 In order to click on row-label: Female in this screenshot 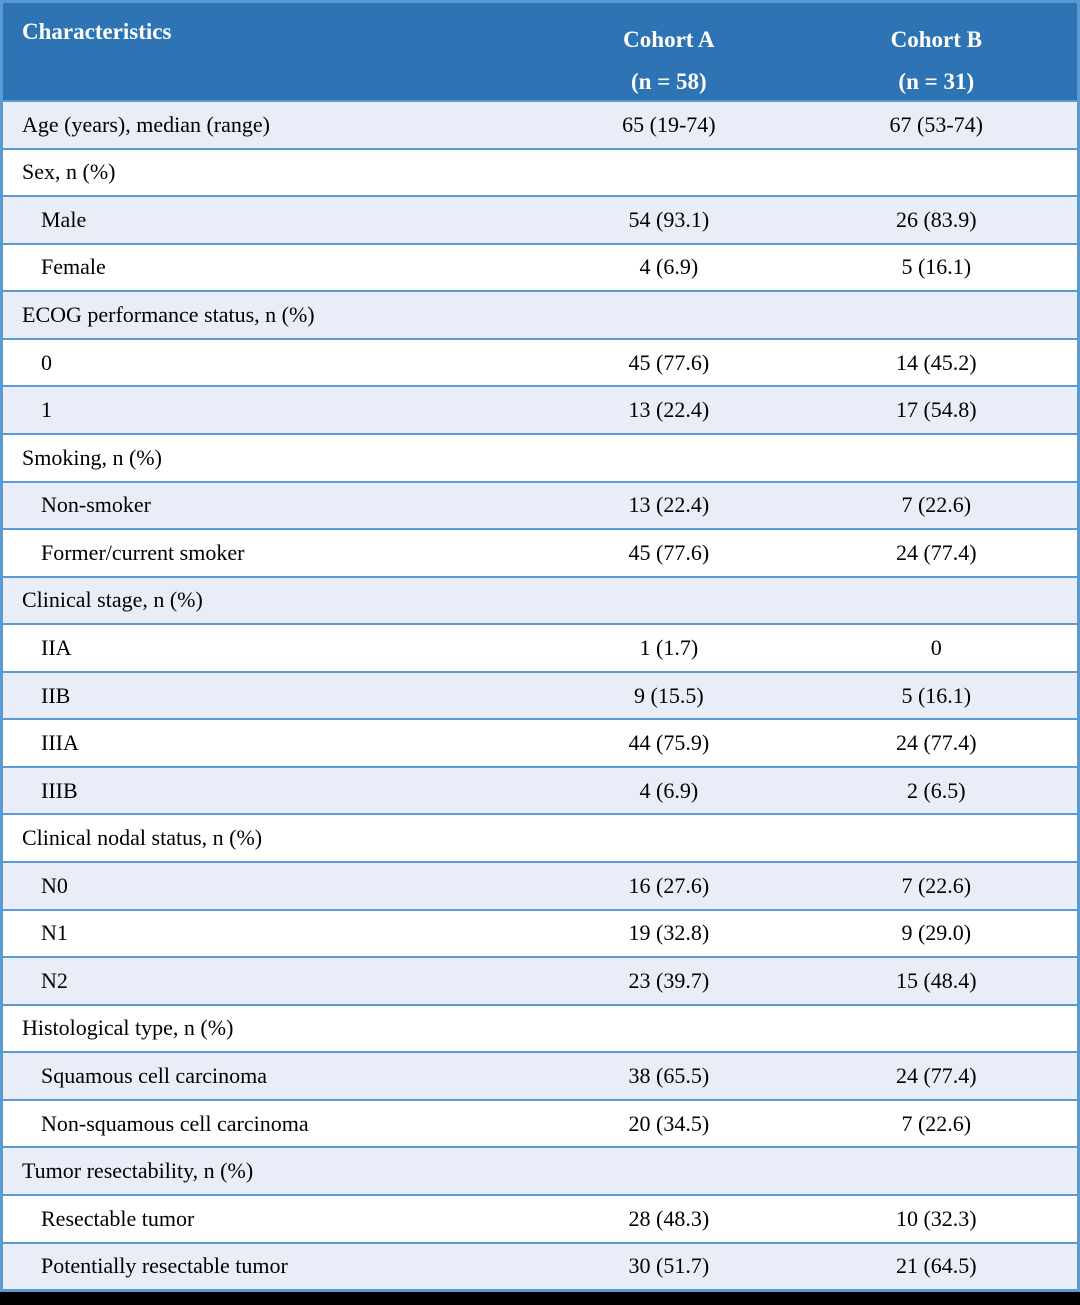, I will do `click(73, 267)`.